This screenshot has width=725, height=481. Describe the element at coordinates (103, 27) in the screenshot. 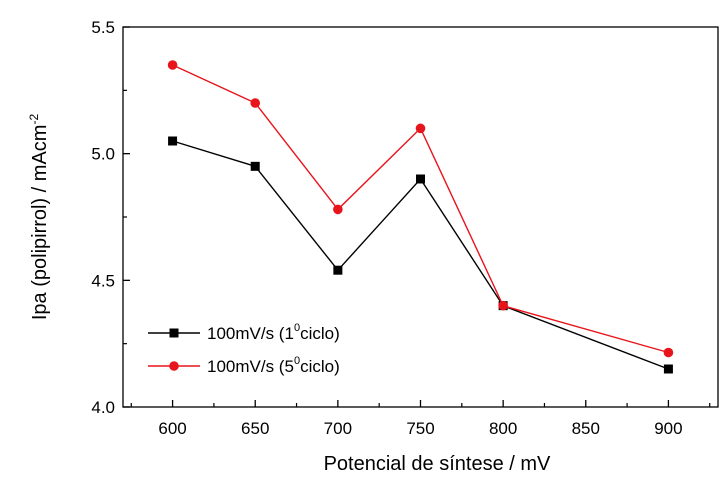

I see `y-tick-label: 5.5` at that location.